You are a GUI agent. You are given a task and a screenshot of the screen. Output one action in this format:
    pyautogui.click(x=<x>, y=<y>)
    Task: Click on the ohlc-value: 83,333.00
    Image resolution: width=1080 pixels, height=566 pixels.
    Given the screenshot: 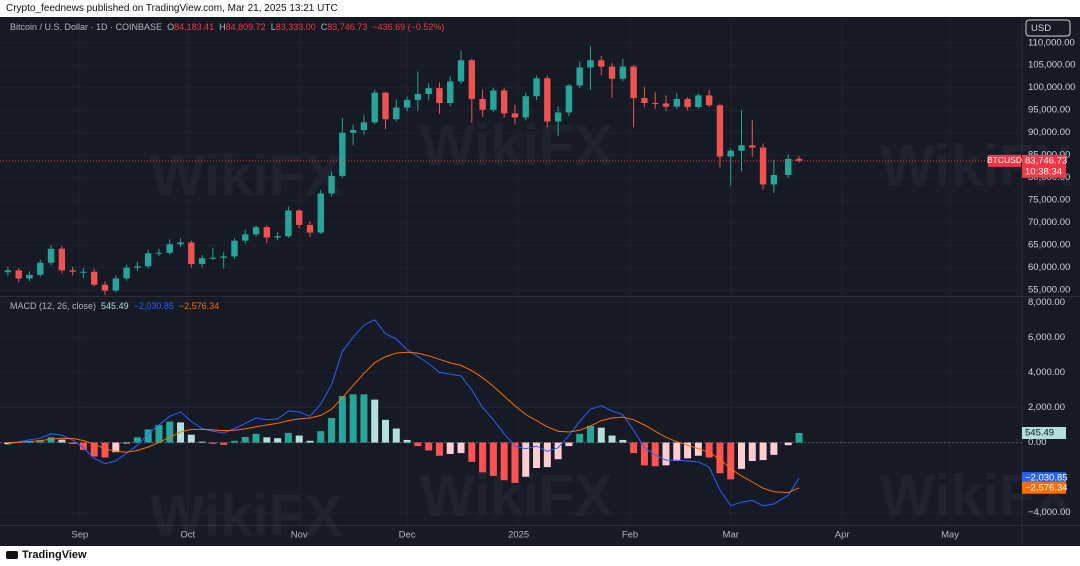 What is the action you would take?
    pyautogui.click(x=295, y=27)
    